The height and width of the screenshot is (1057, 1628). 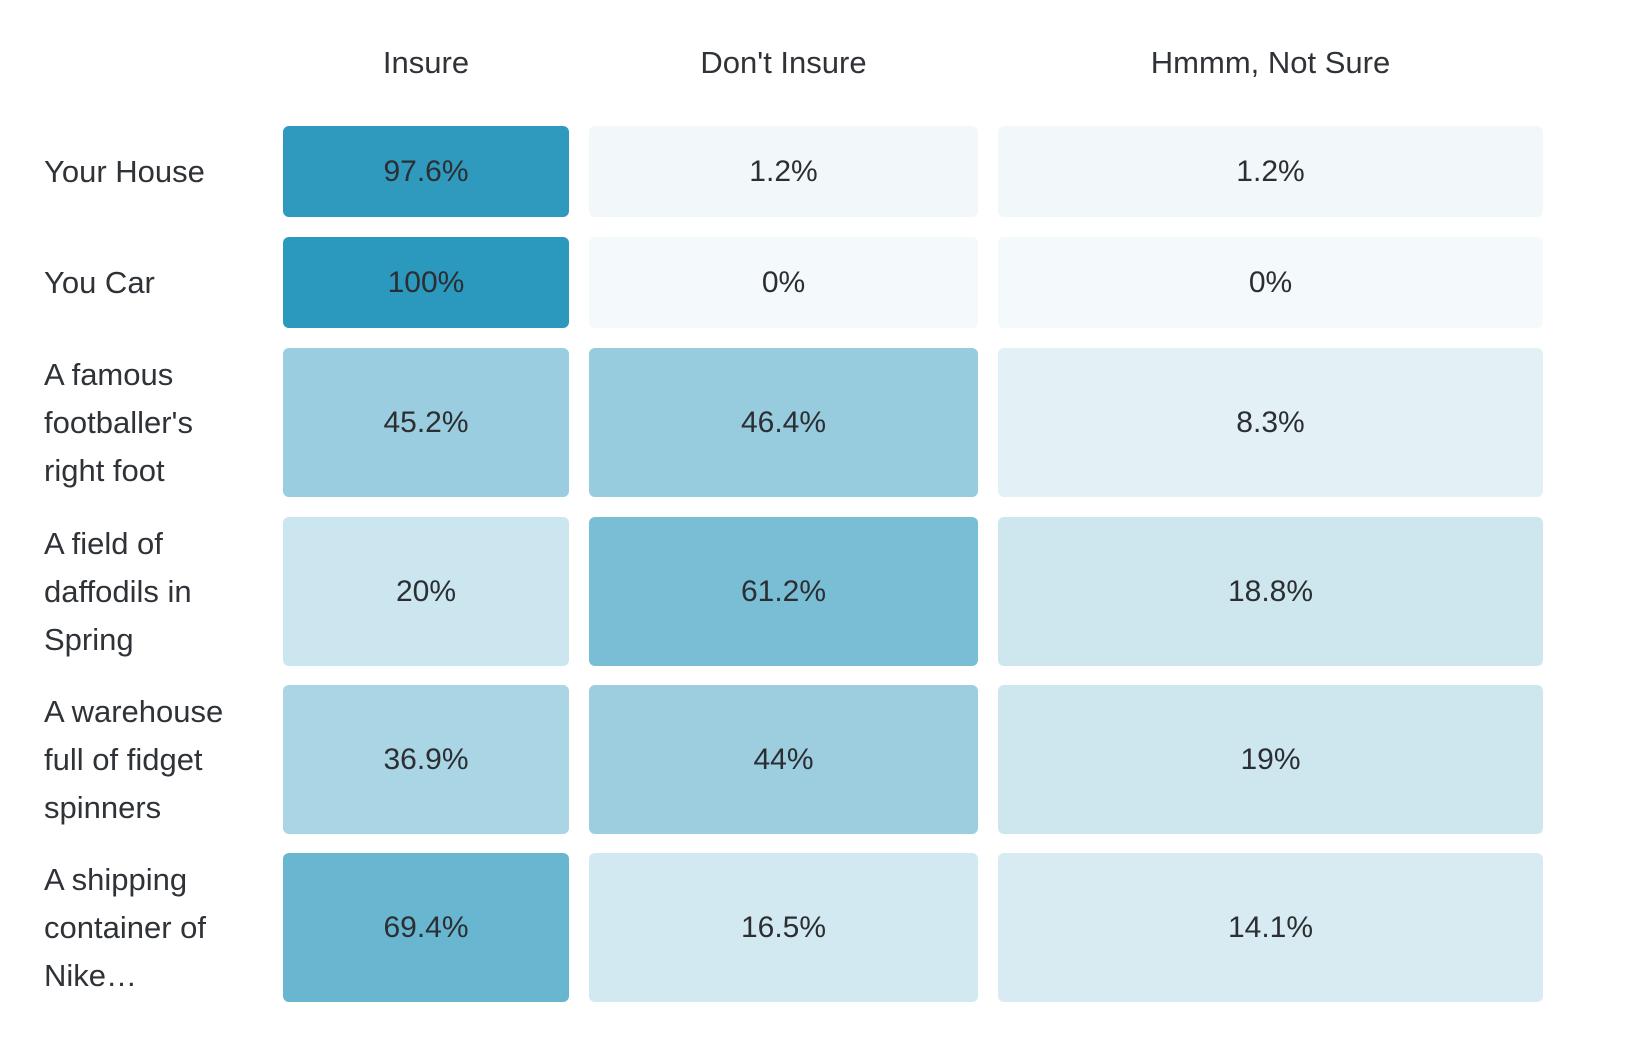 I want to click on heatmap-cell-you-car-don-t-insure: 0%, so click(x=783, y=282).